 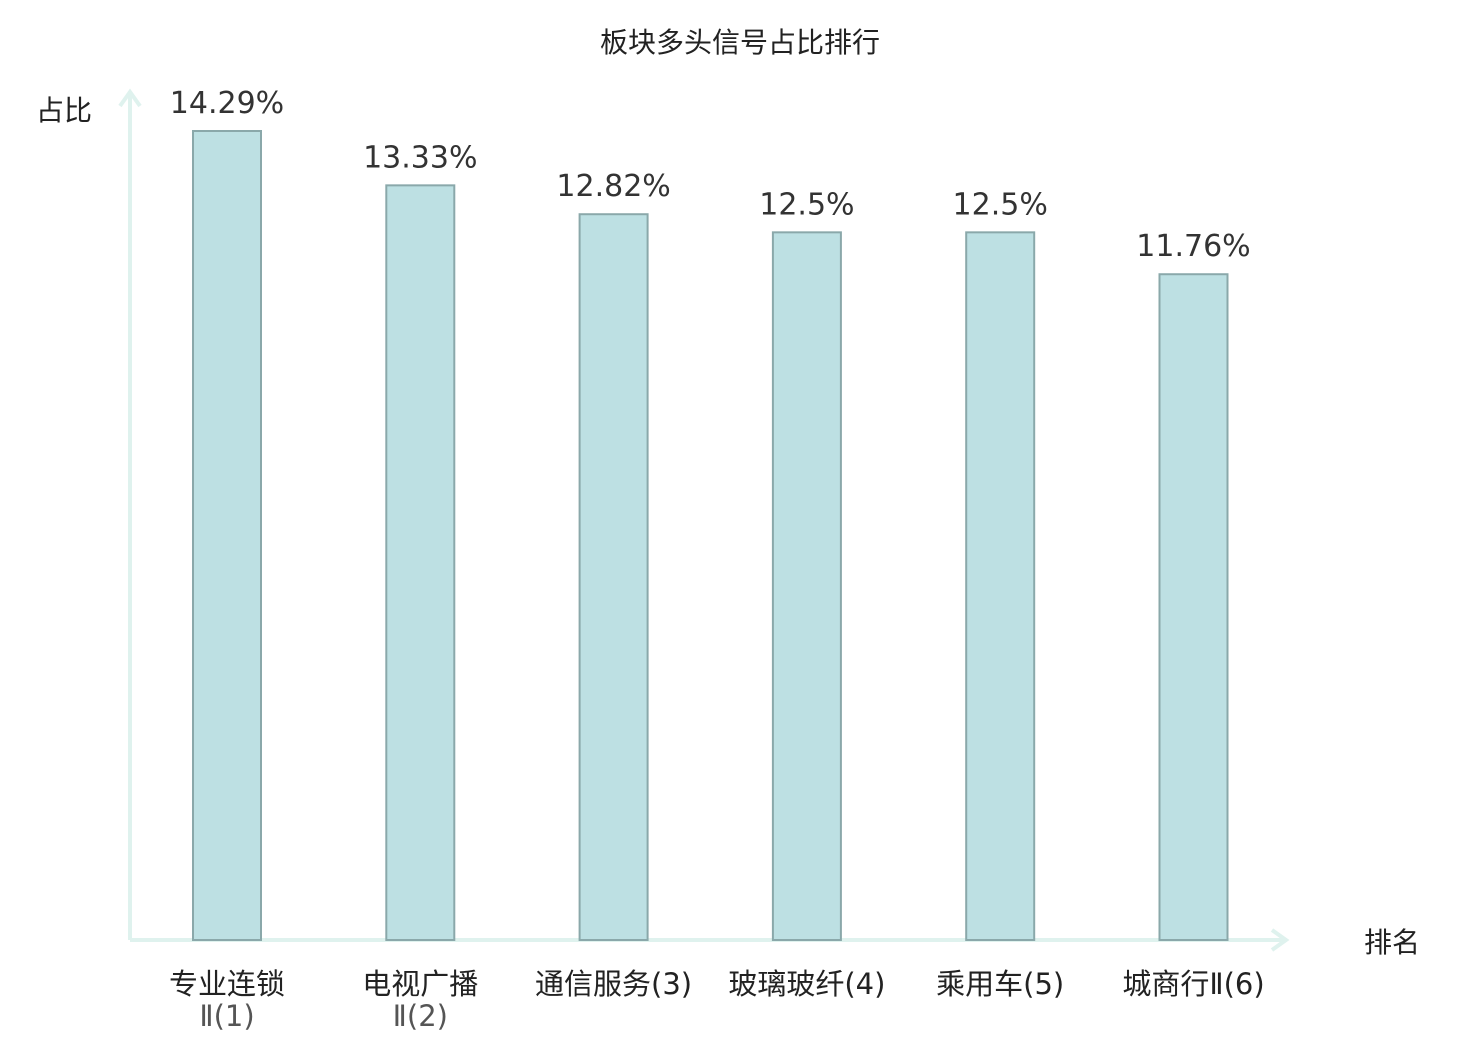 I want to click on category-label-2-line2: Ⅱ(2), so click(x=420, y=1016).